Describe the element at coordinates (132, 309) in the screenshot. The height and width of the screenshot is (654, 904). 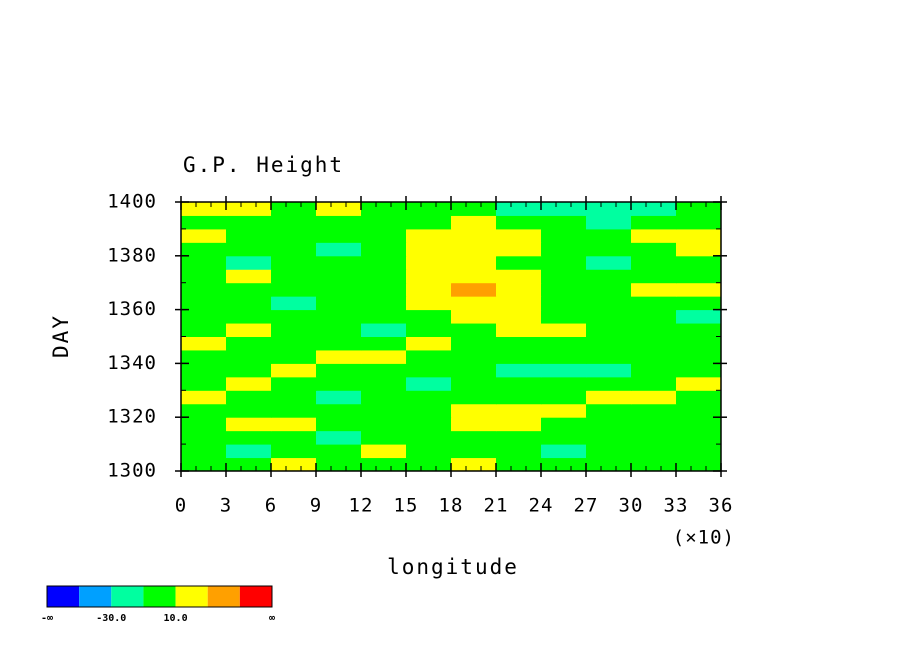
I see `y-tick-label: 1360` at that location.